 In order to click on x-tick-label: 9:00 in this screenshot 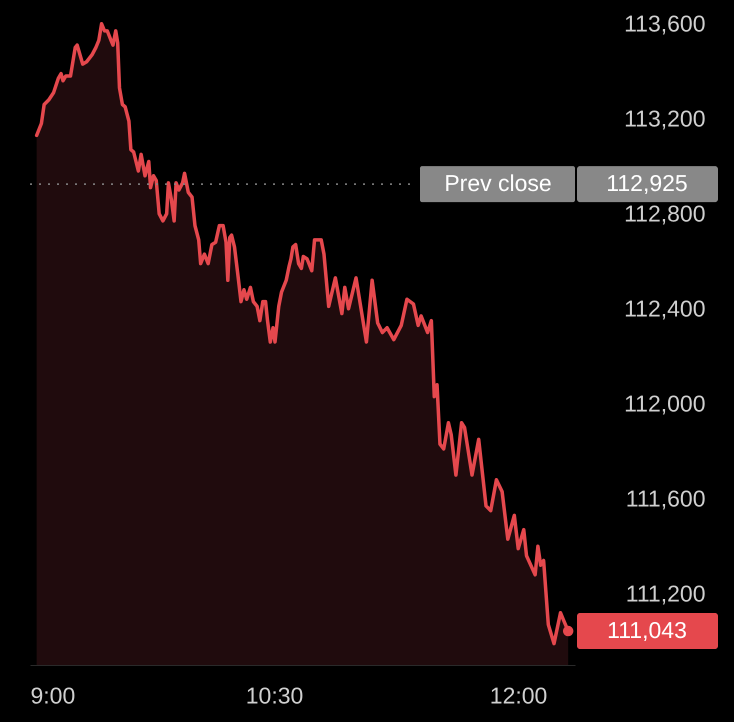, I will do `click(53, 695)`.